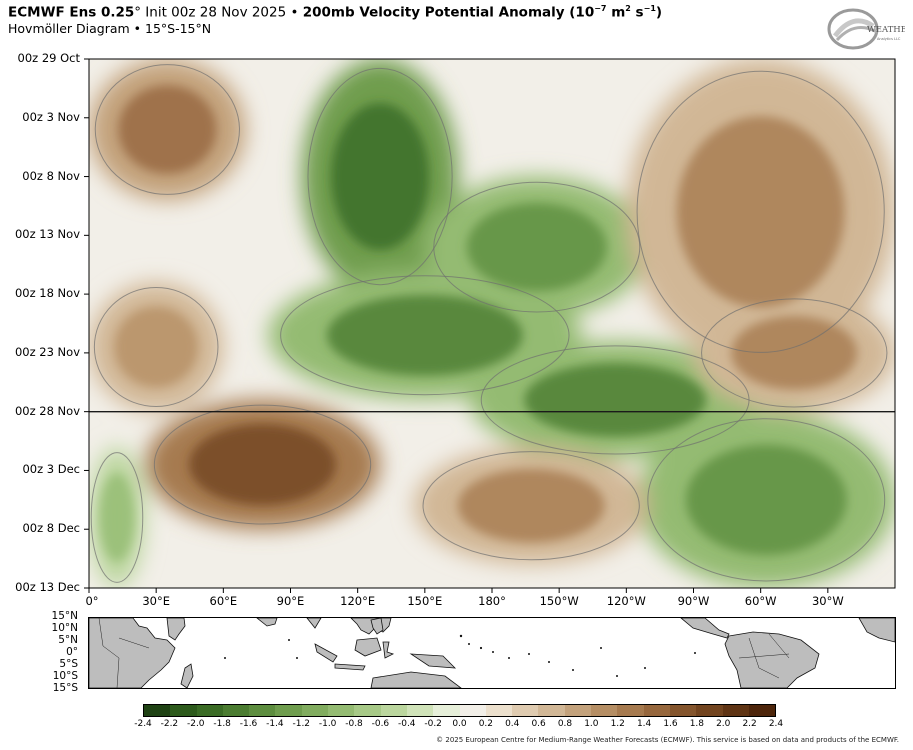 This screenshot has width=913, height=750. I want to click on title-exponent-3: −1, so click(649, 8).